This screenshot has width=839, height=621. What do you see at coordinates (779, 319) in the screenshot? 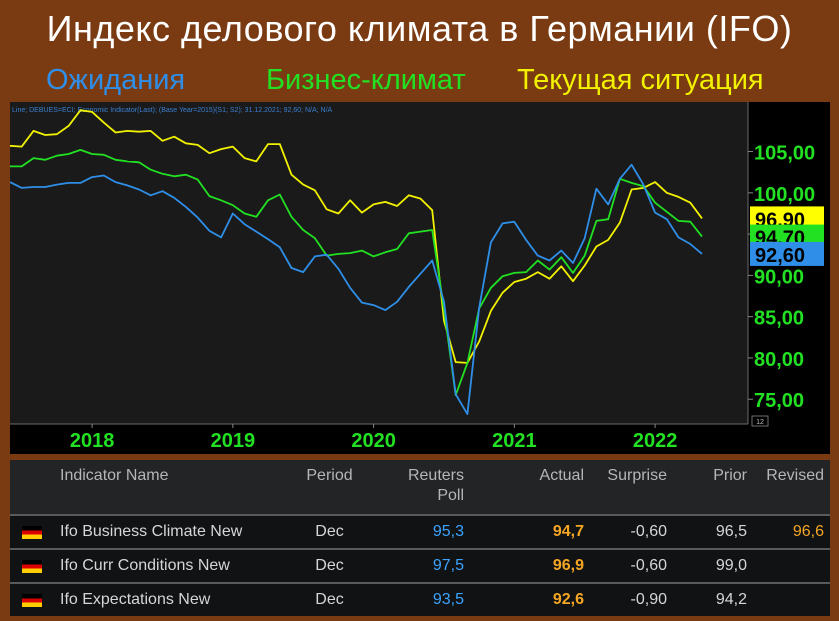
I see `y-tick-label: 85,00` at bounding box center [779, 319].